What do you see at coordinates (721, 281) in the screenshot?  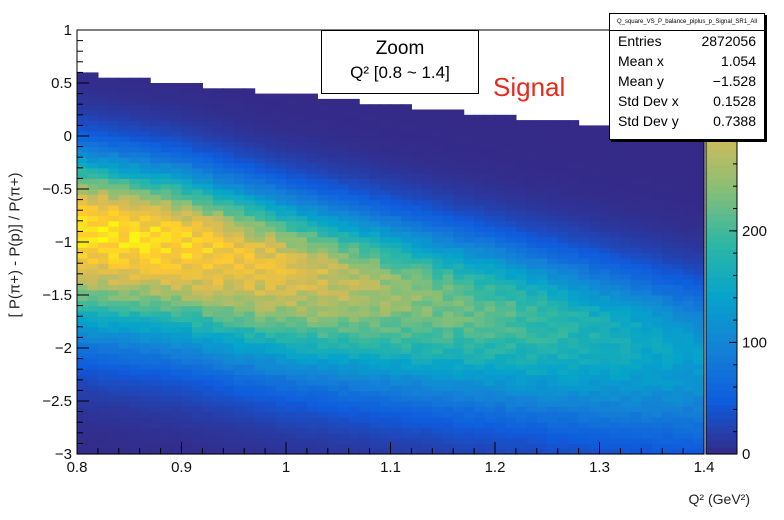 I see `color-bar-step` at bounding box center [721, 281].